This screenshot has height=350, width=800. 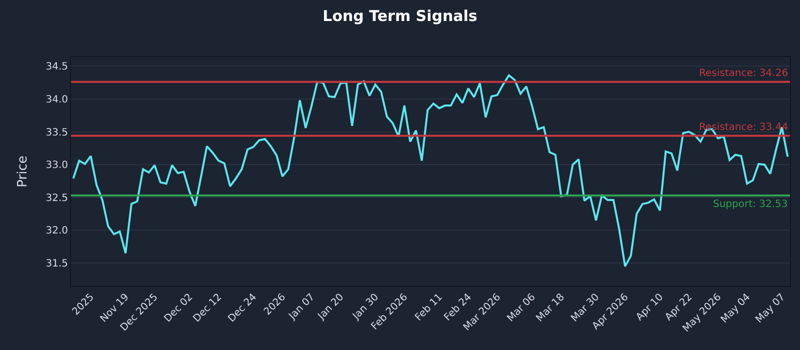 What do you see at coordinates (207, 308) in the screenshot?
I see `x-tick-label: Dec 12` at bounding box center [207, 308].